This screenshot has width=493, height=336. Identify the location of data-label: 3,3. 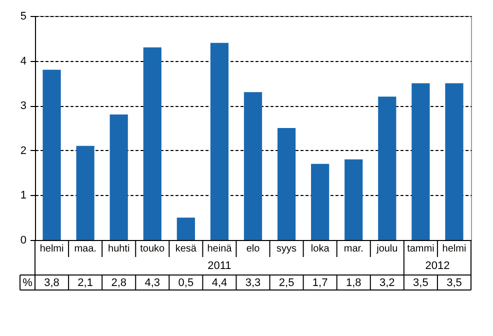
(253, 283).